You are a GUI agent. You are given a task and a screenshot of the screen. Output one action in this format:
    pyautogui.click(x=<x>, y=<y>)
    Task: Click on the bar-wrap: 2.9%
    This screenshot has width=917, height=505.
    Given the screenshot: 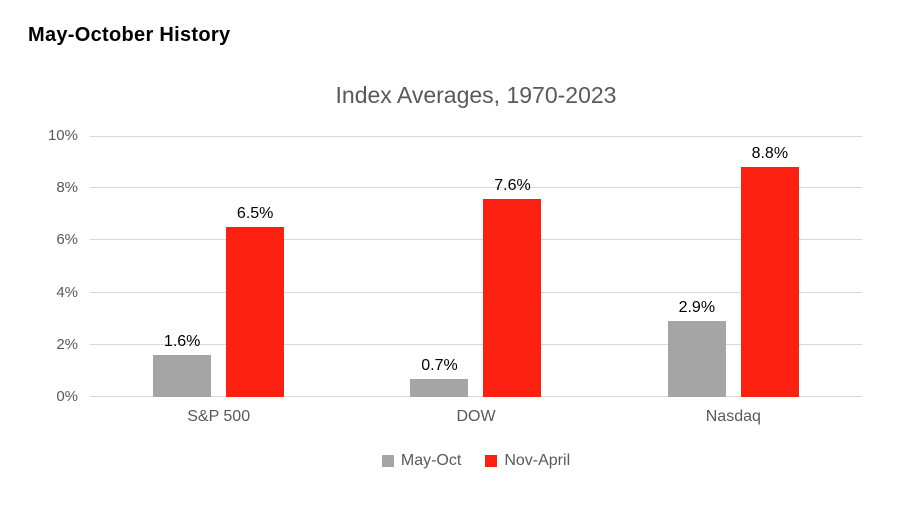 What is the action you would take?
    pyautogui.click(x=696, y=266)
    